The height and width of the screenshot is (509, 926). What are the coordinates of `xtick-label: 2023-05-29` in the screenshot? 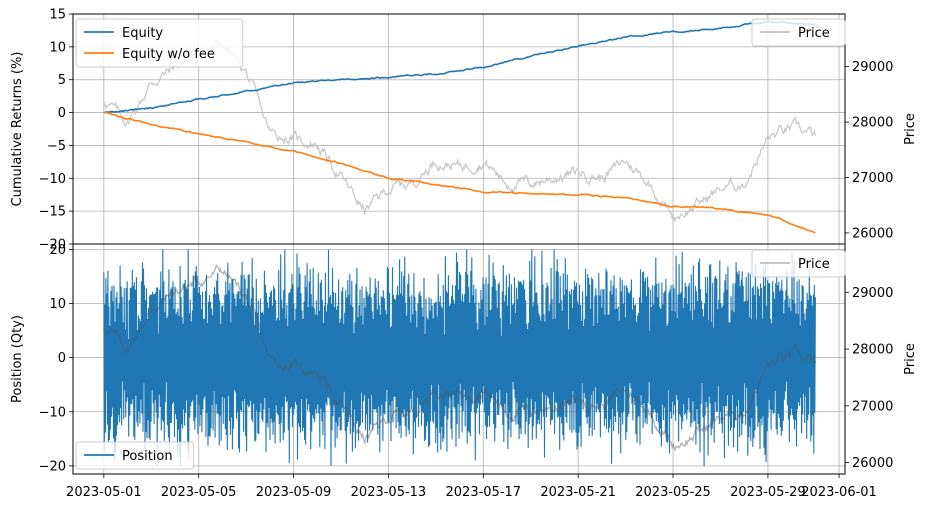 It's located at (768, 492).